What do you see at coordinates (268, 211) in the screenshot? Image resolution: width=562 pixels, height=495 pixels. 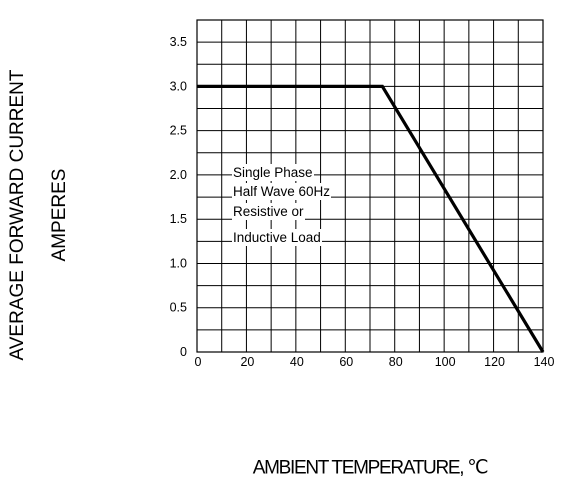 I see `annotation-line-3: Resistive or` at bounding box center [268, 211].